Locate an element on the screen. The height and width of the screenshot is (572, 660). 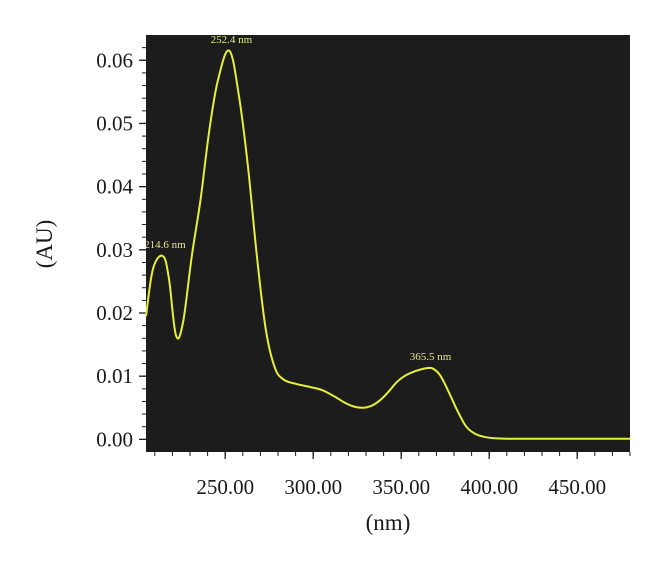
x-axis-minor-ticks is located at coordinates (392, 454).